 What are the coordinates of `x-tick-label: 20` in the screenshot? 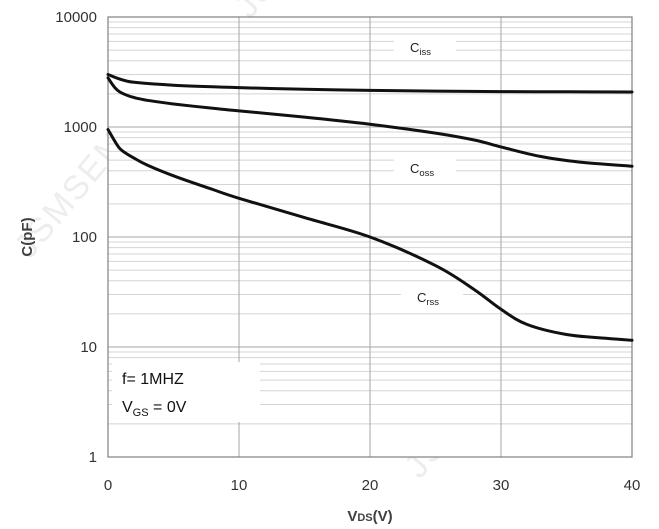 It's located at (370, 485).